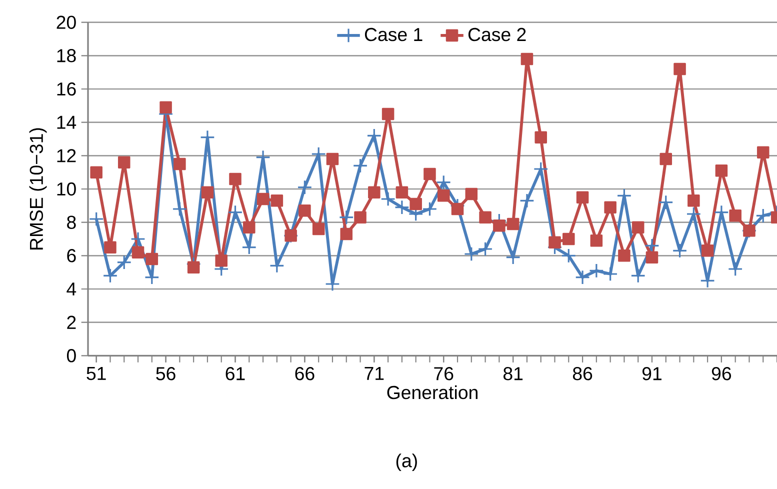 This screenshot has height=489, width=777. What do you see at coordinates (582, 373) in the screenshot?
I see `x-tick-label: 86` at bounding box center [582, 373].